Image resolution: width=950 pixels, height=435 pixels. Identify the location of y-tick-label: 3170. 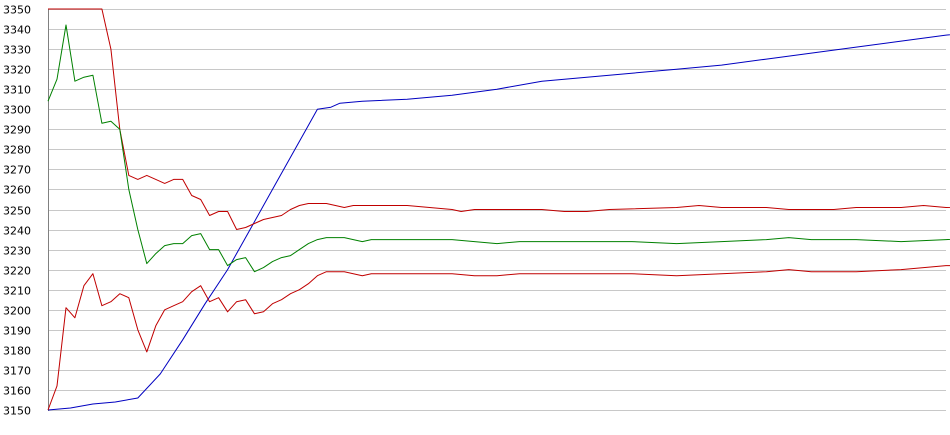
(17, 371).